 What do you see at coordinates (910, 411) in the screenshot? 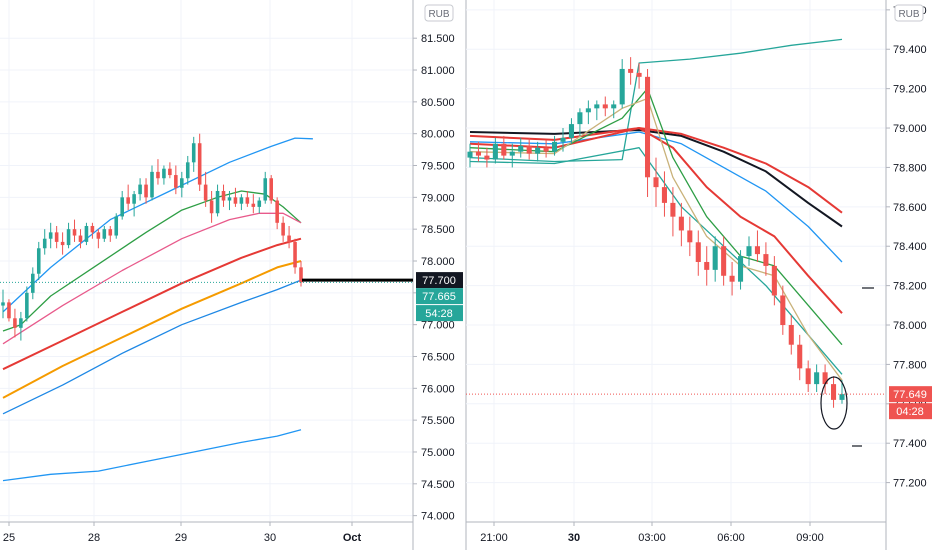
I see `right-countdown-tag: 04:28` at bounding box center [910, 411].